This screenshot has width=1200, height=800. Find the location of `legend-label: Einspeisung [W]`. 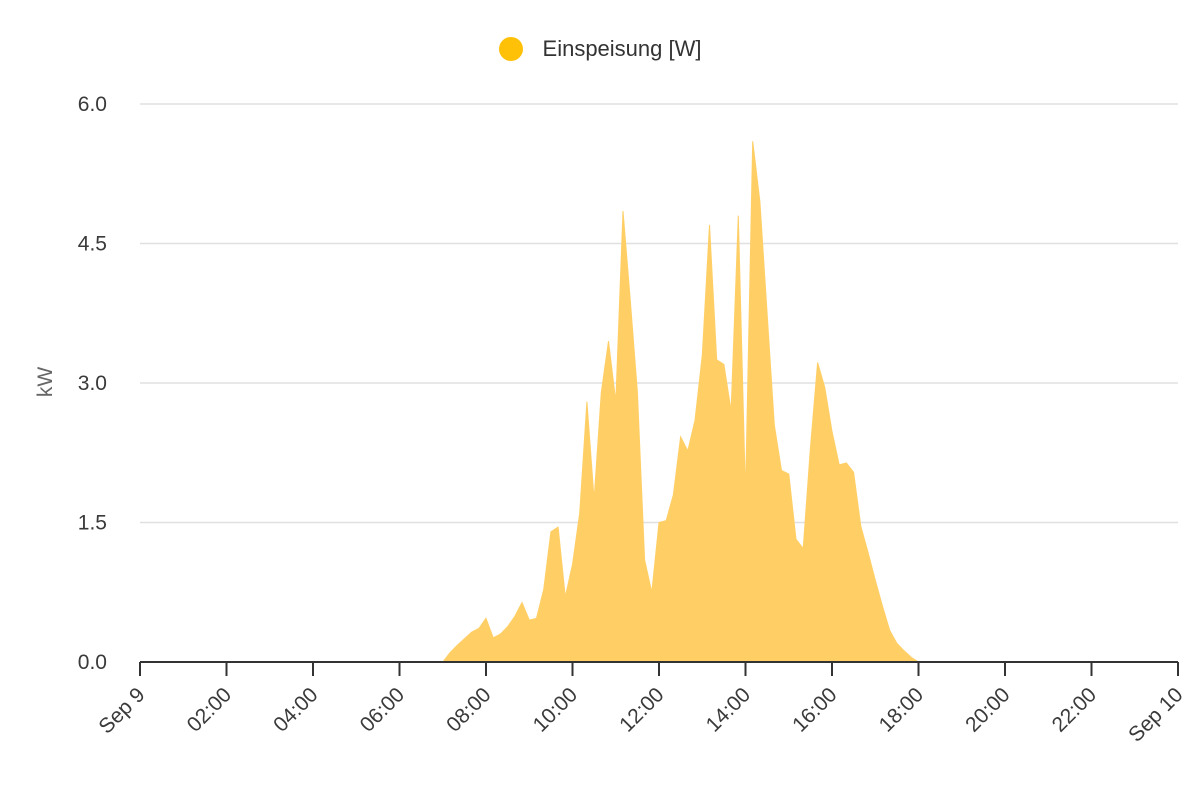

legend-label: Einspeisung [W] is located at coordinates (622, 48).